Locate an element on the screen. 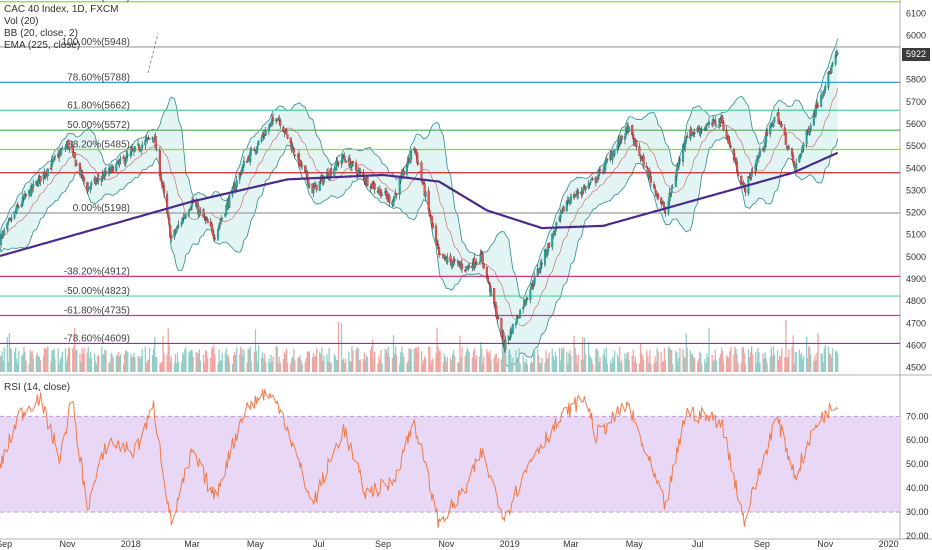 This screenshot has width=932, height=550. time-tick-label: Mar is located at coordinates (192, 544).